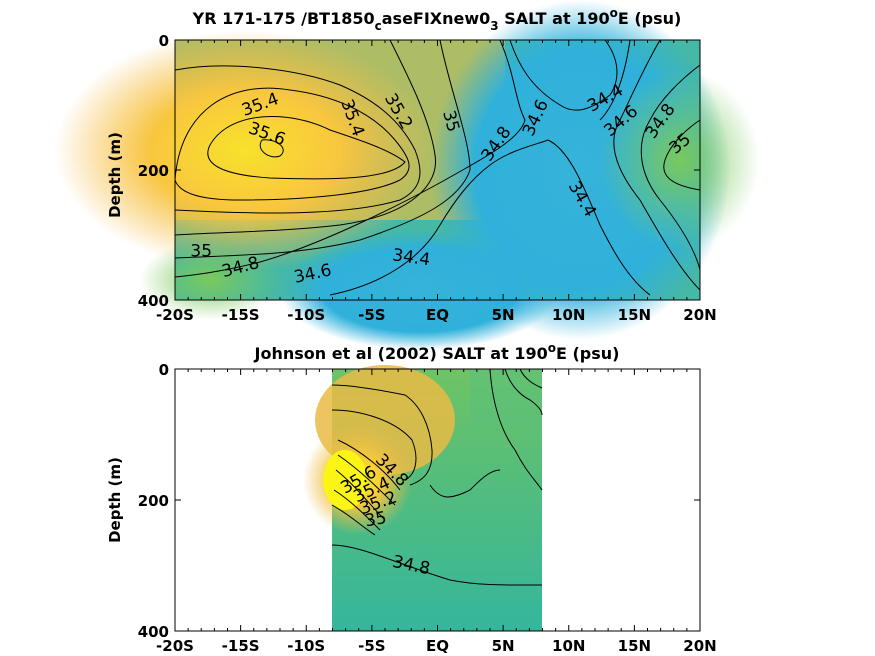 The height and width of the screenshot is (656, 875). What do you see at coordinates (437, 352) in the screenshot?
I see `panel-2-title: Johnson et al (2002) SALT at 190oE (psu)` at bounding box center [437, 352].